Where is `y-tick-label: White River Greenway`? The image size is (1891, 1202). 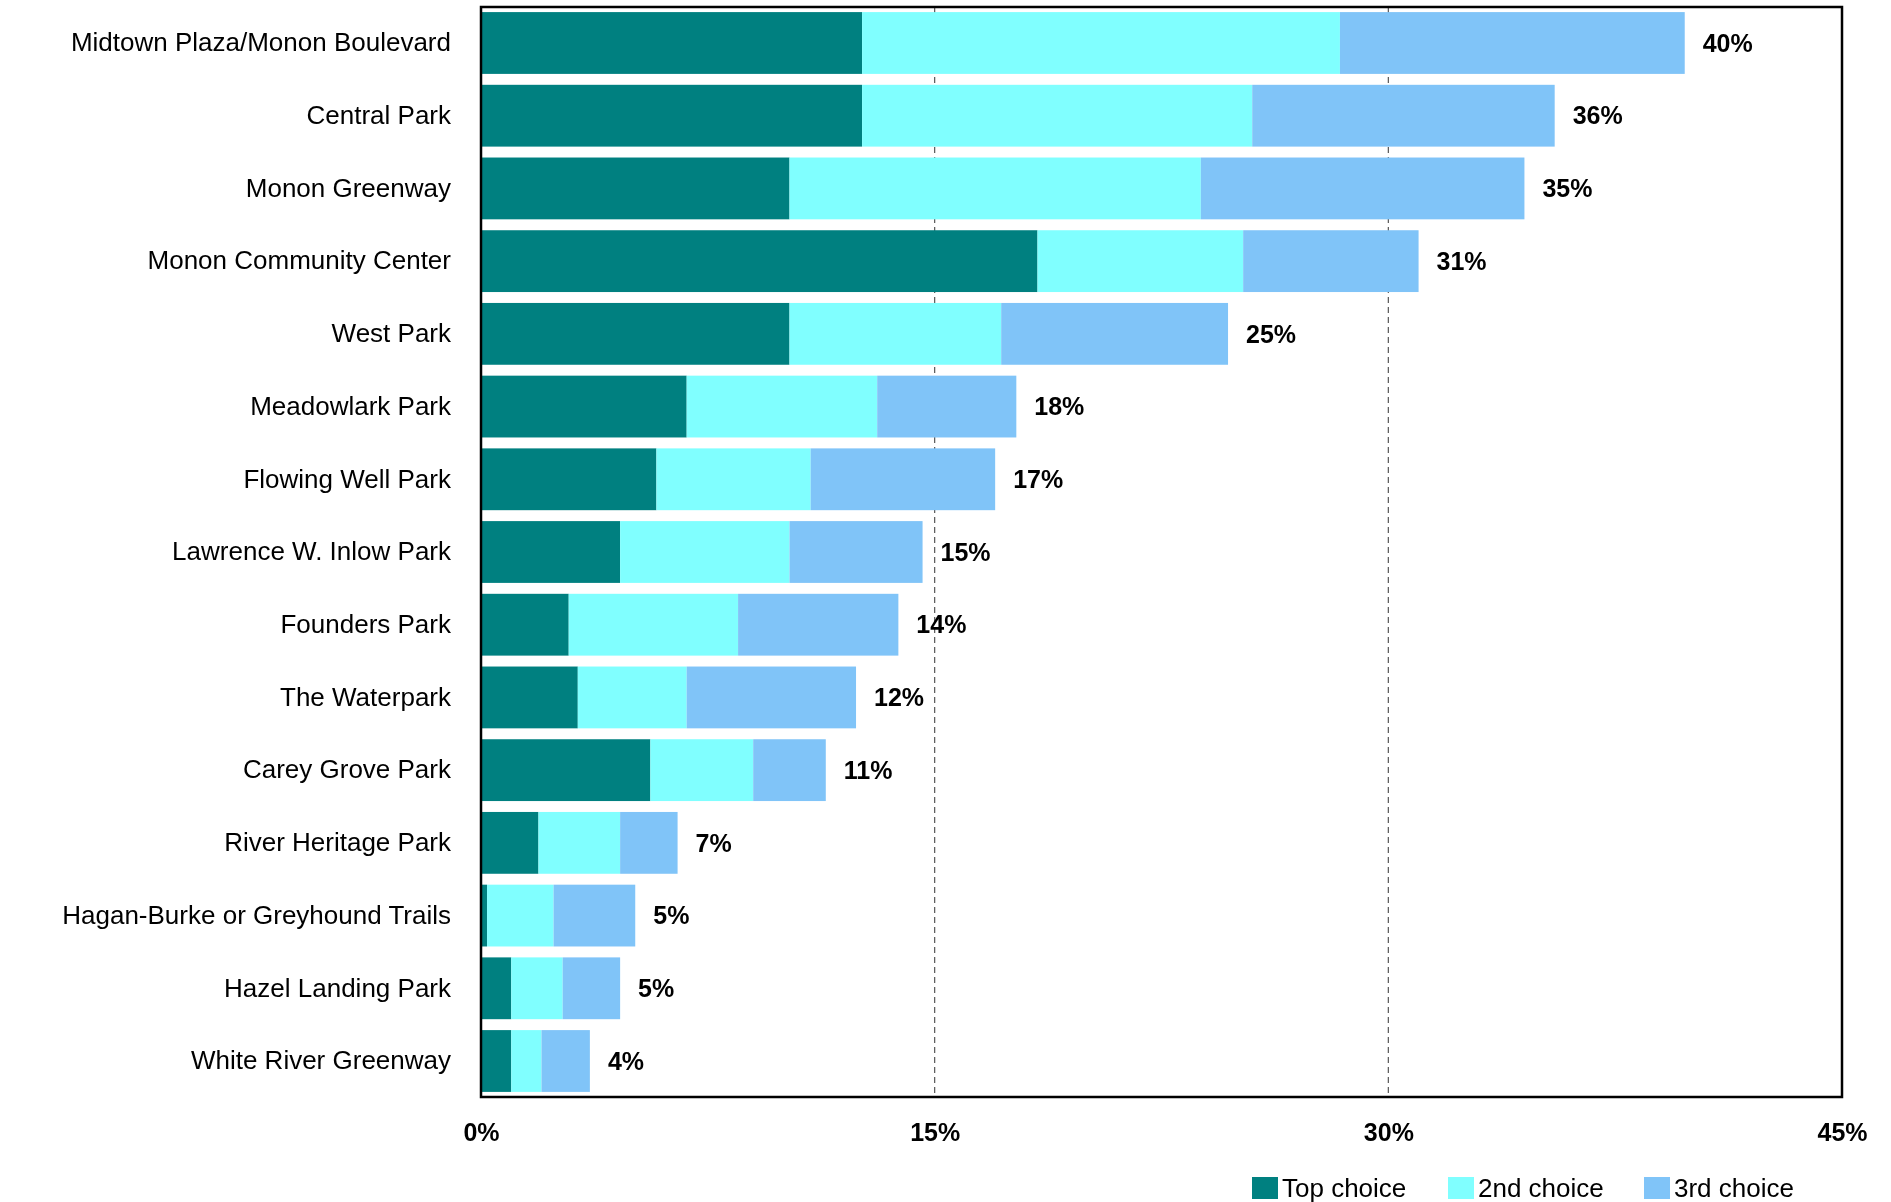 y-tick-label: White River Greenway is located at coordinates (320, 1060).